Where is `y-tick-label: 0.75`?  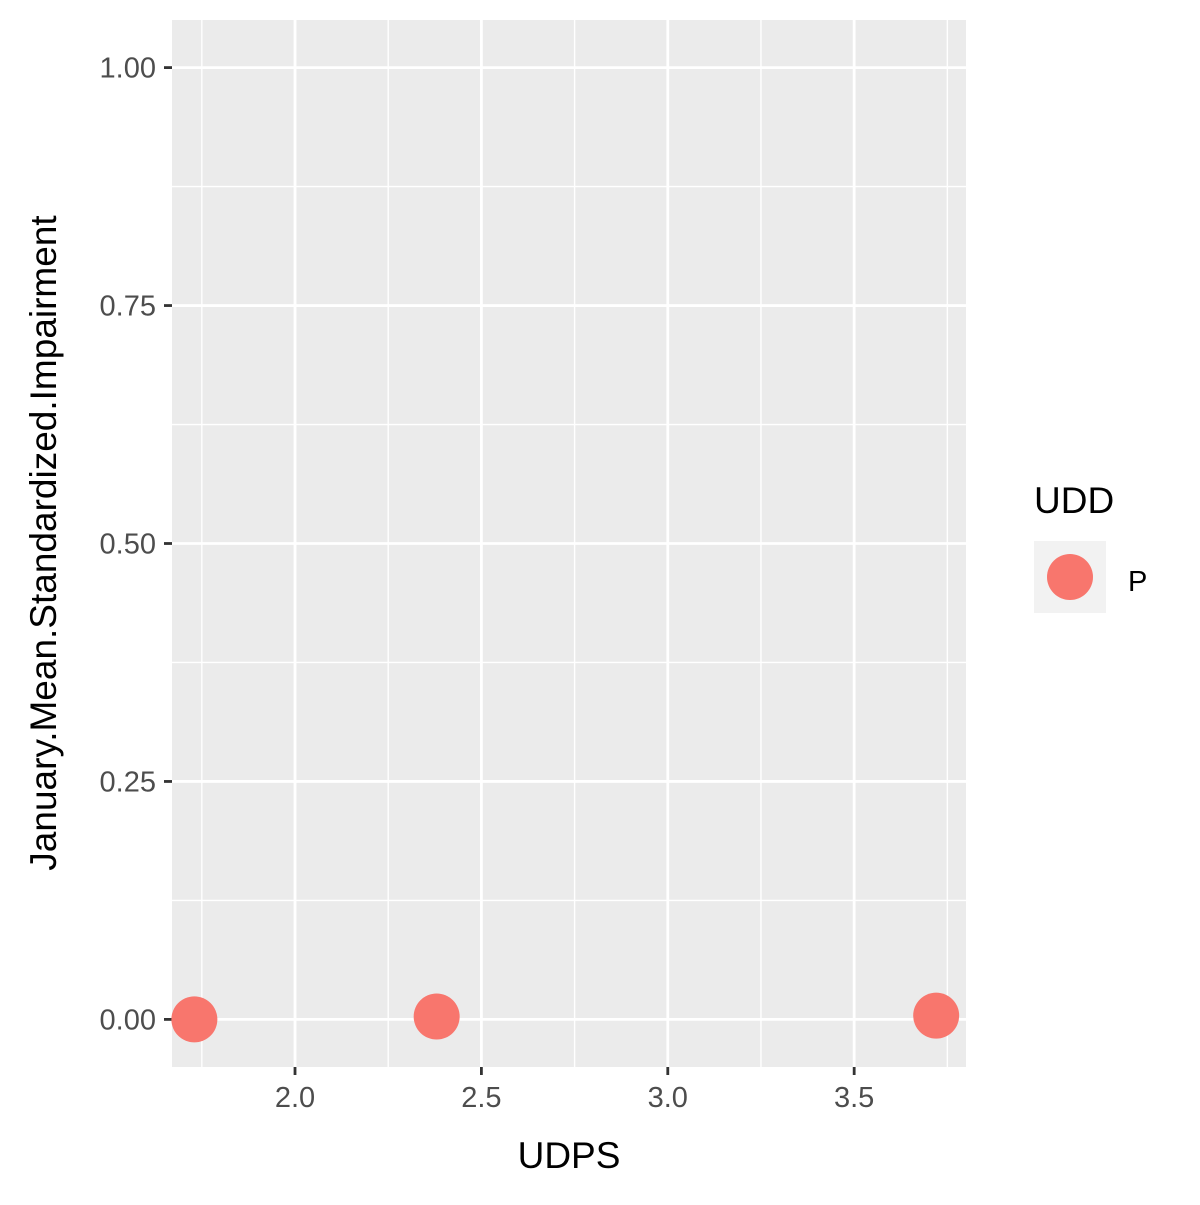
y-tick-label: 0.75 is located at coordinates (128, 307).